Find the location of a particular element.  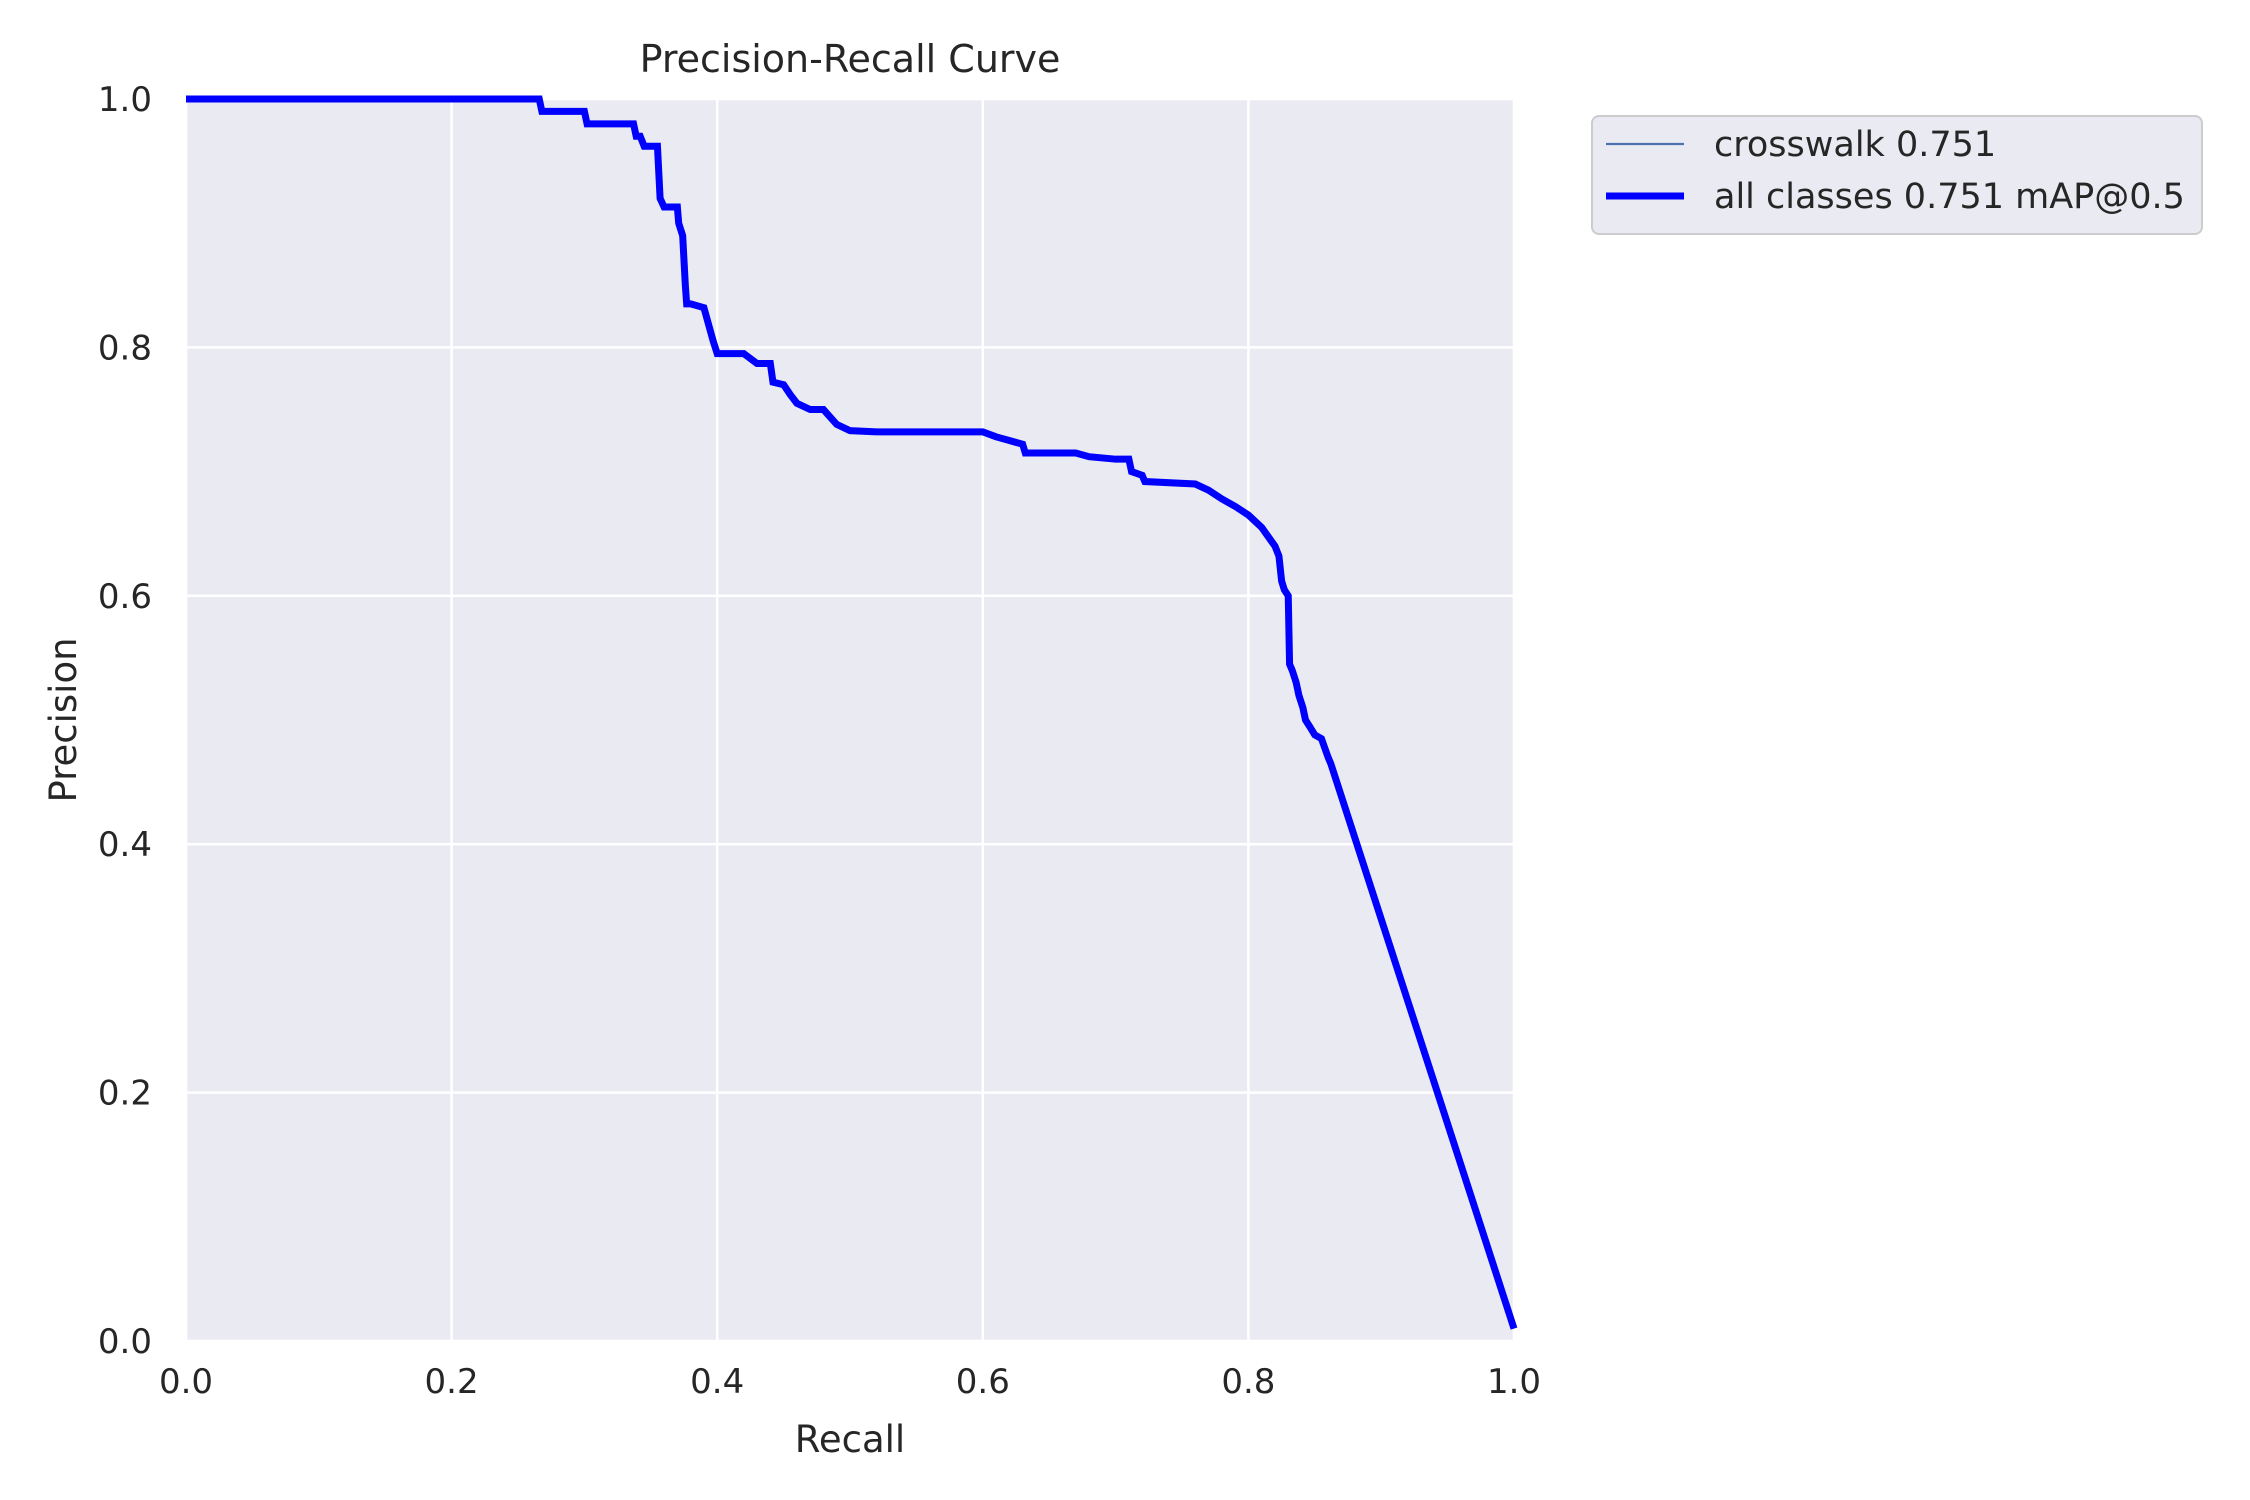

y-axis-title: Precision is located at coordinates (63, 719).